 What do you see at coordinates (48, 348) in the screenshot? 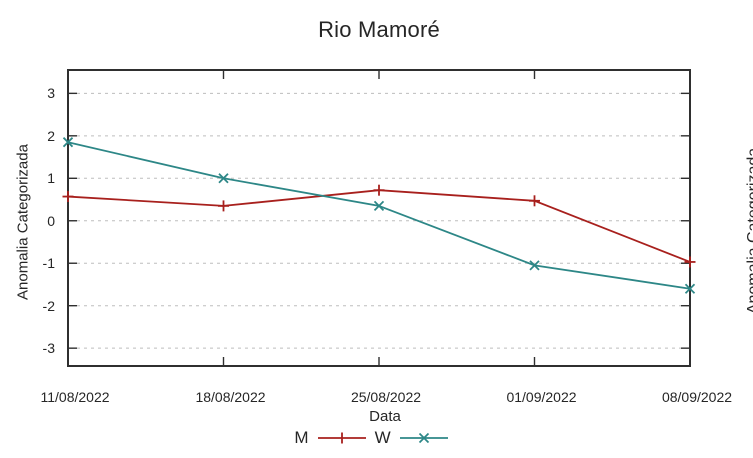
I see `y-tick-label: -3` at bounding box center [48, 348].